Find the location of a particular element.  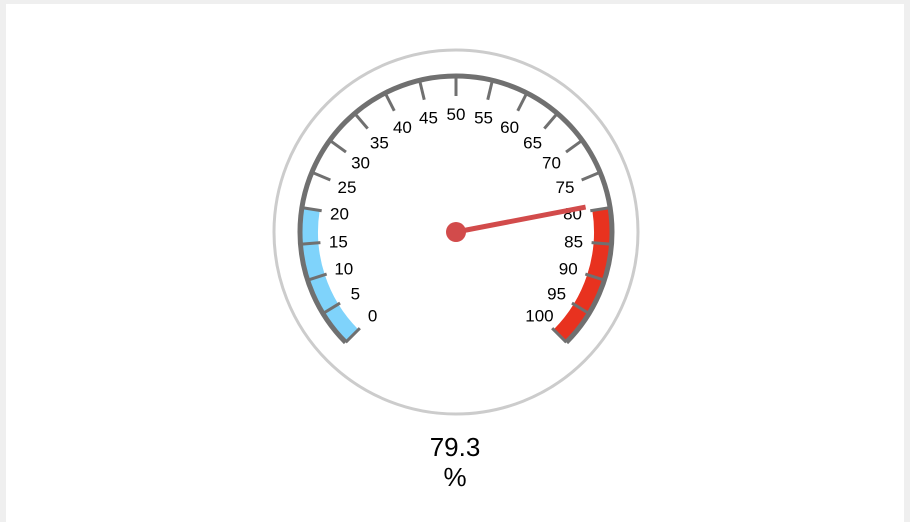

gauge-tick-label: 0 is located at coordinates (372, 315).